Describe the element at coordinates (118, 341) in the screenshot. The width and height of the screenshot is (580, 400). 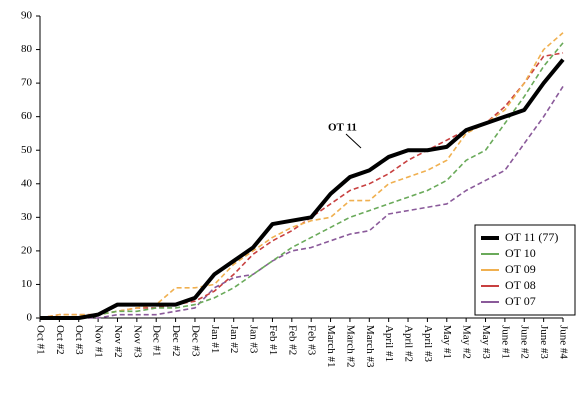
I see `x-tick-label: Nov #2` at that location.